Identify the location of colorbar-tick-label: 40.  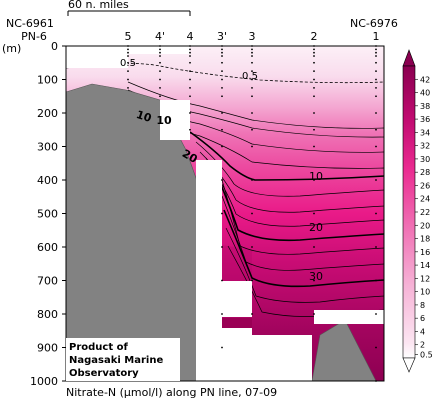
(425, 93).